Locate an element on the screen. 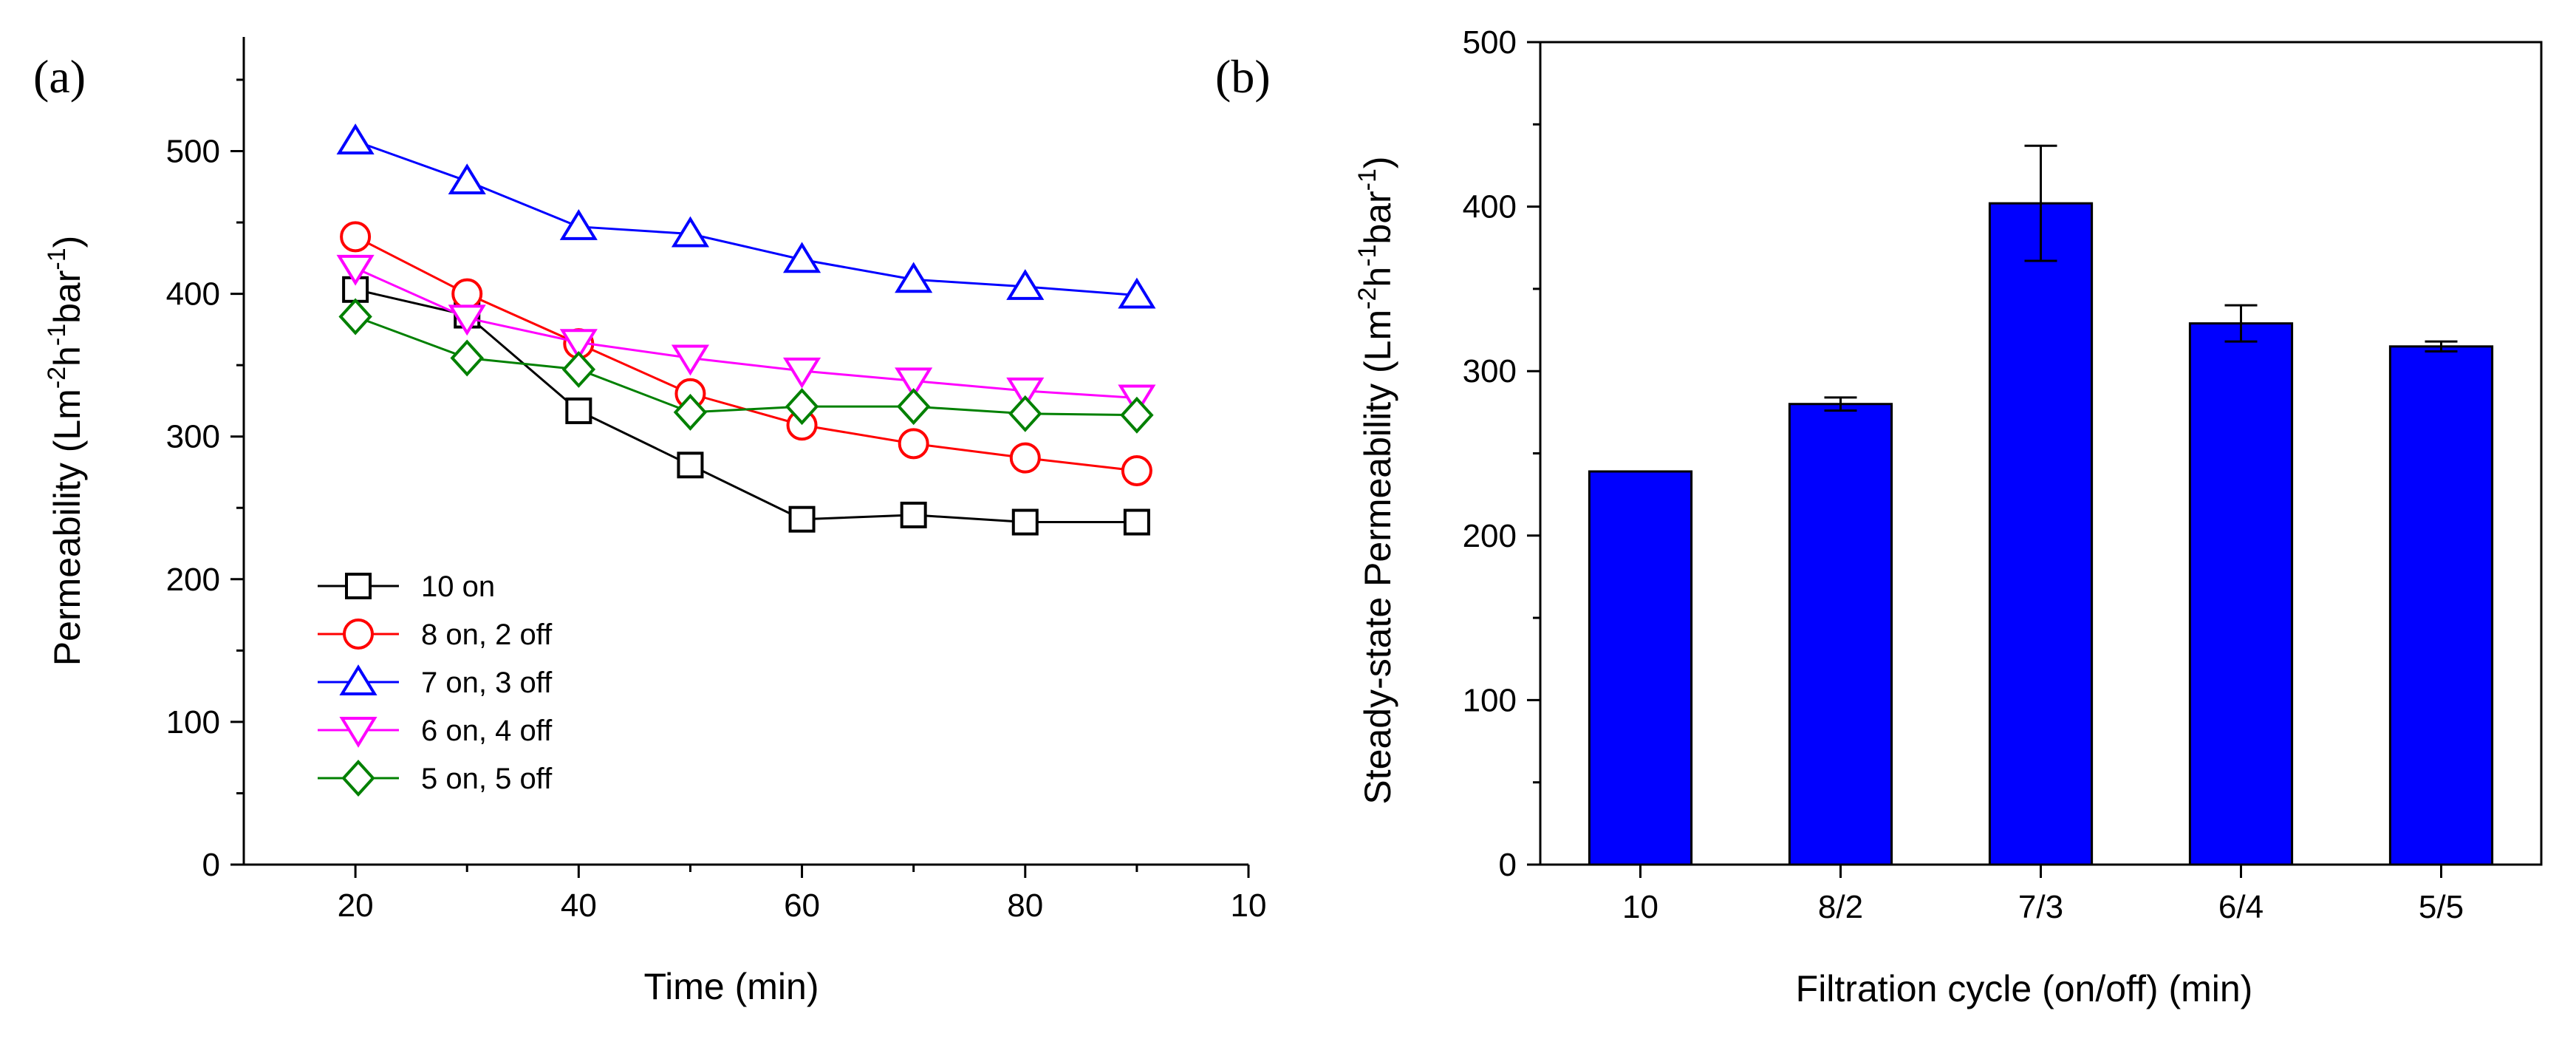 This screenshot has width=2576, height=1039. legend-item: 7 on, 3 off is located at coordinates (436, 681).